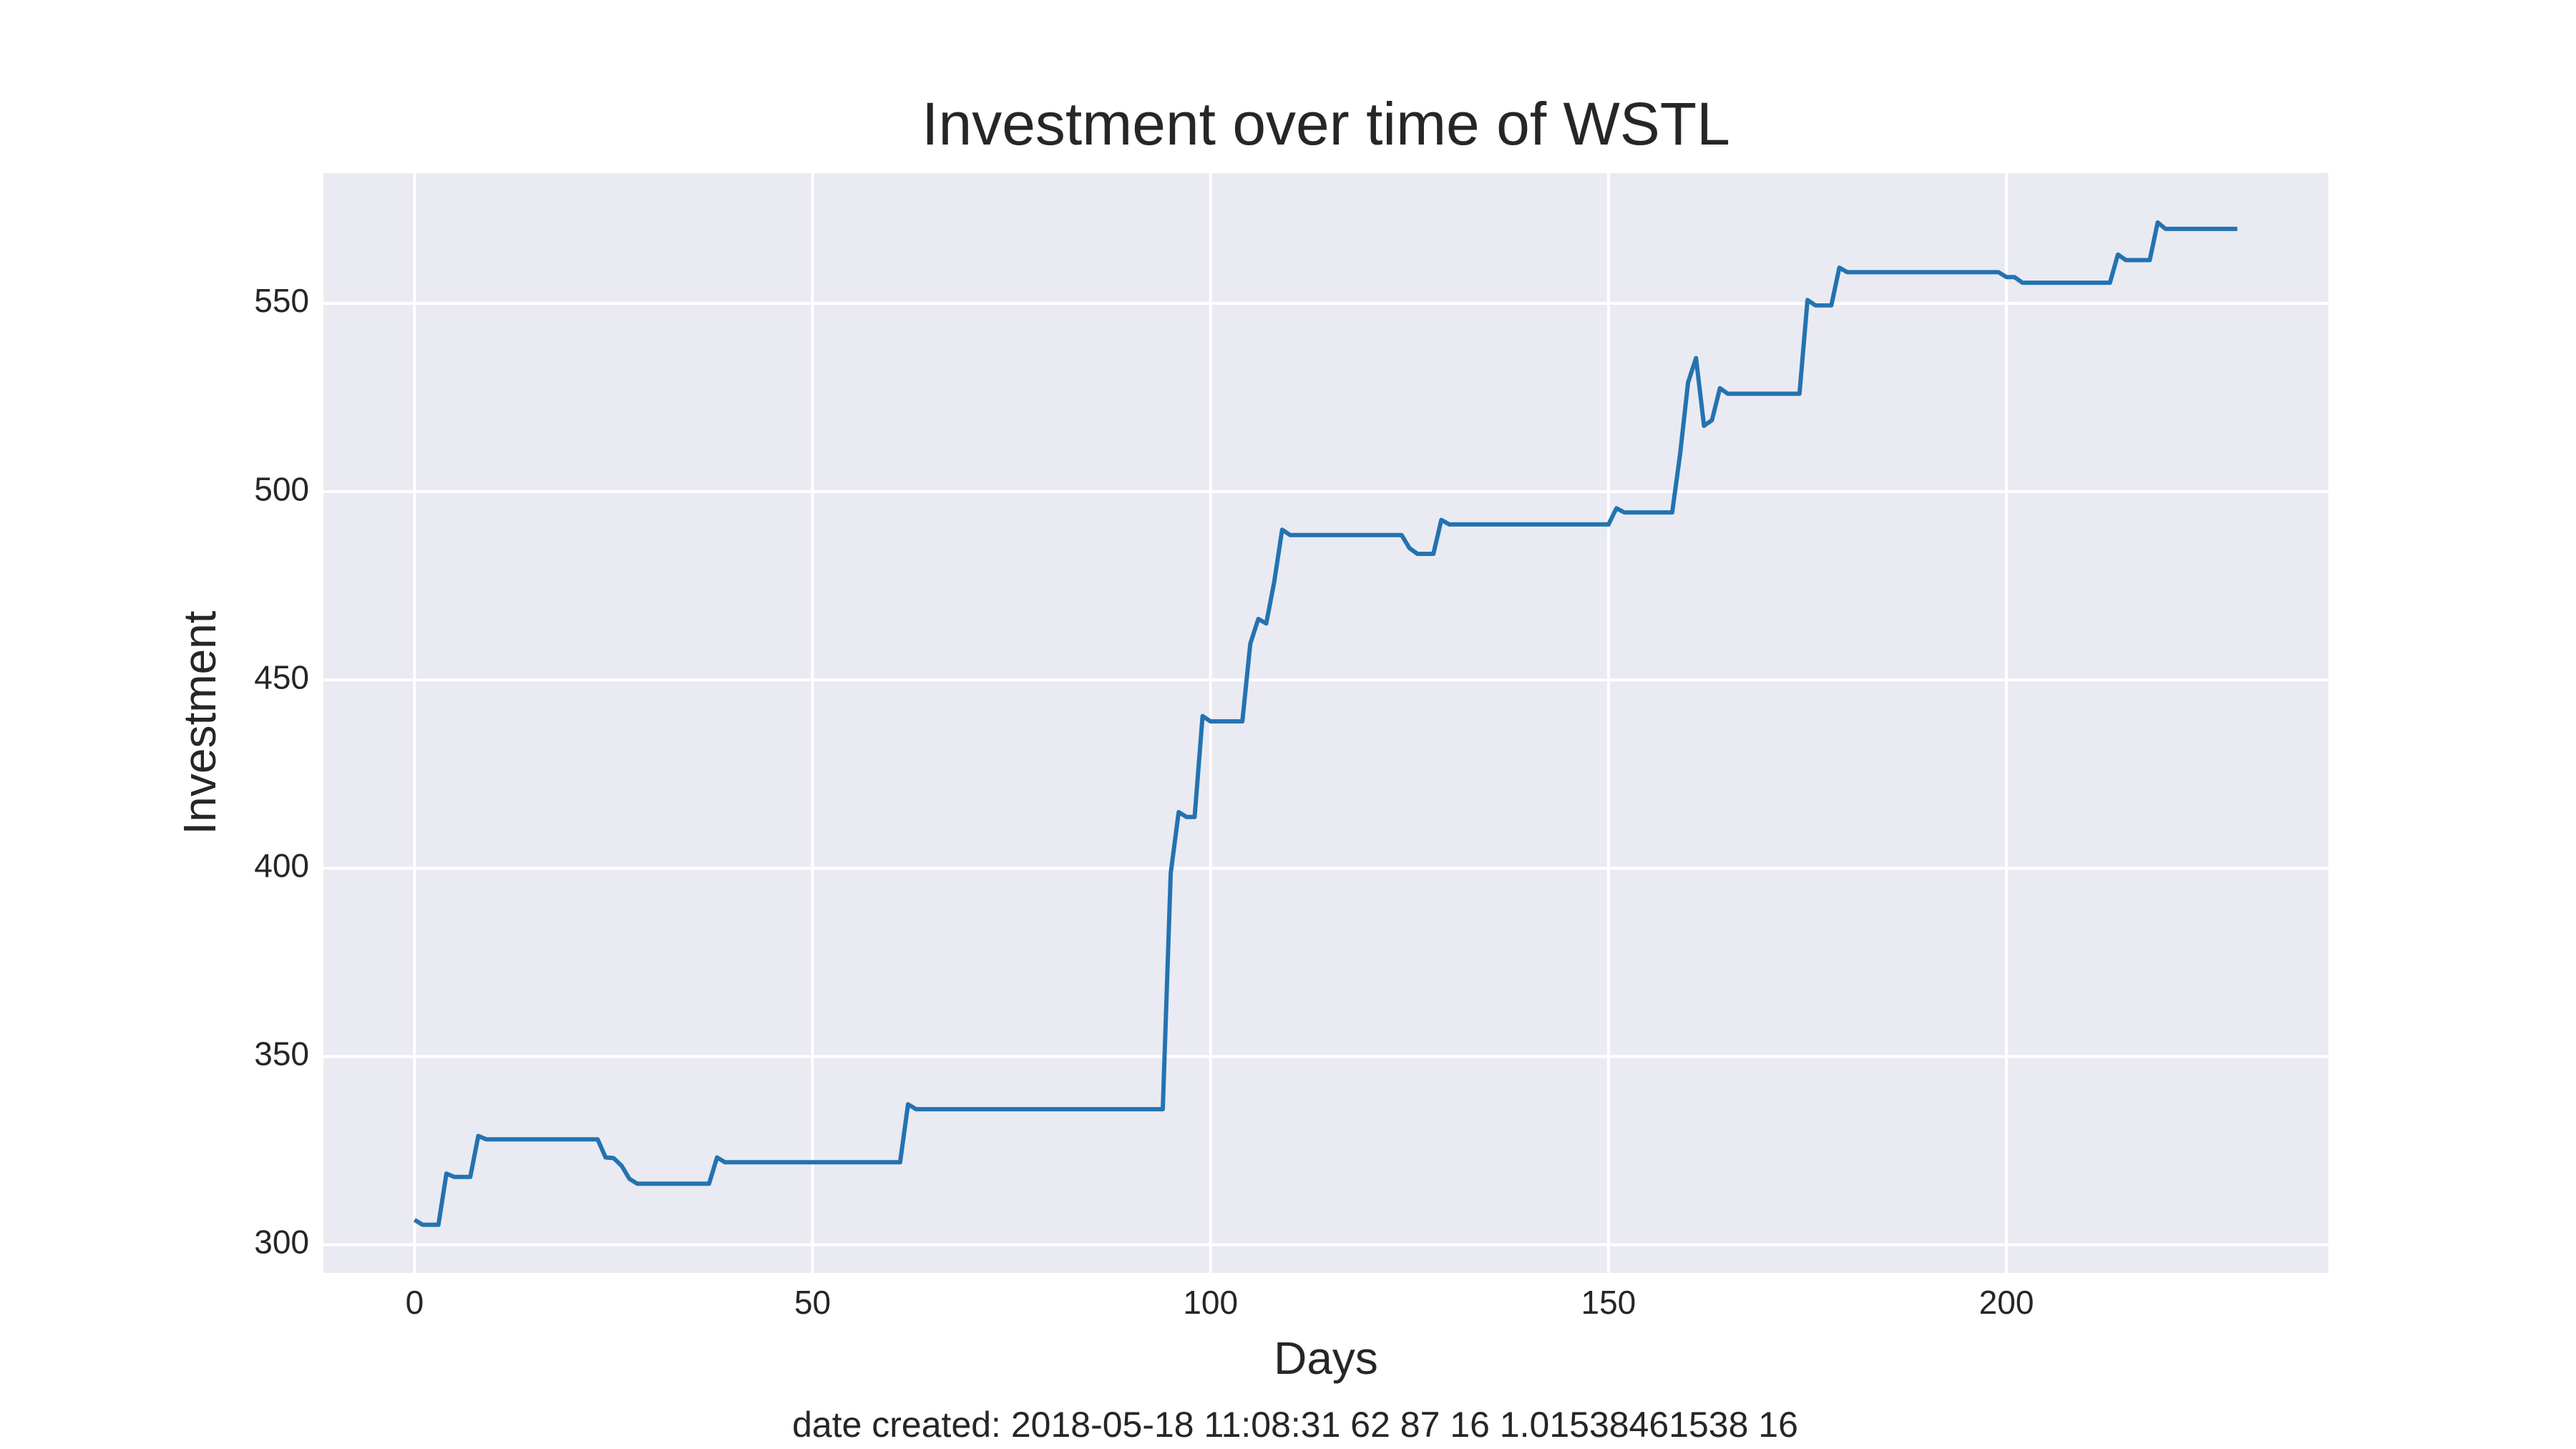 The height and width of the screenshot is (1449, 2576). I want to click on x-tick-label: 50, so click(812, 1302).